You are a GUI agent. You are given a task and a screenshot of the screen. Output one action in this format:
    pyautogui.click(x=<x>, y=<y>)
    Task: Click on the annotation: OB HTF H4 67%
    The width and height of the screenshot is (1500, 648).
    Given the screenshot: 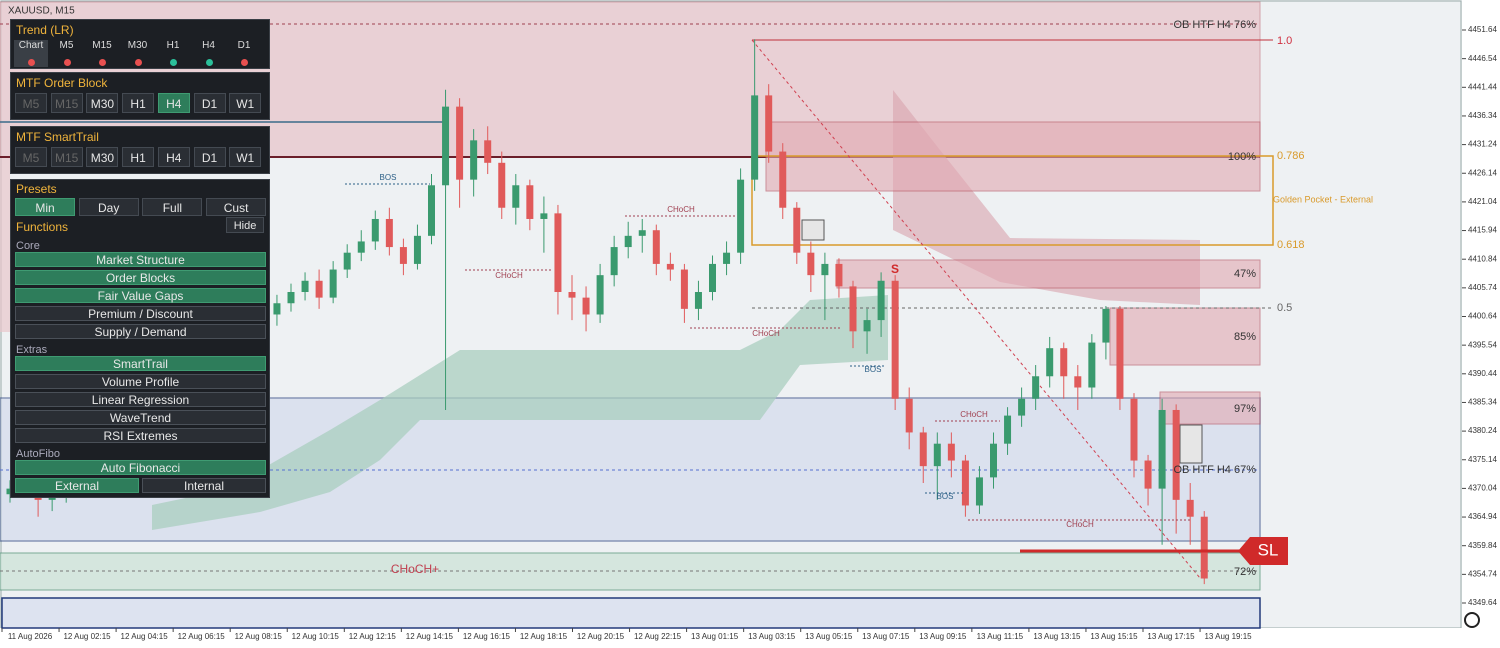 What is the action you would take?
    pyautogui.click(x=1214, y=470)
    